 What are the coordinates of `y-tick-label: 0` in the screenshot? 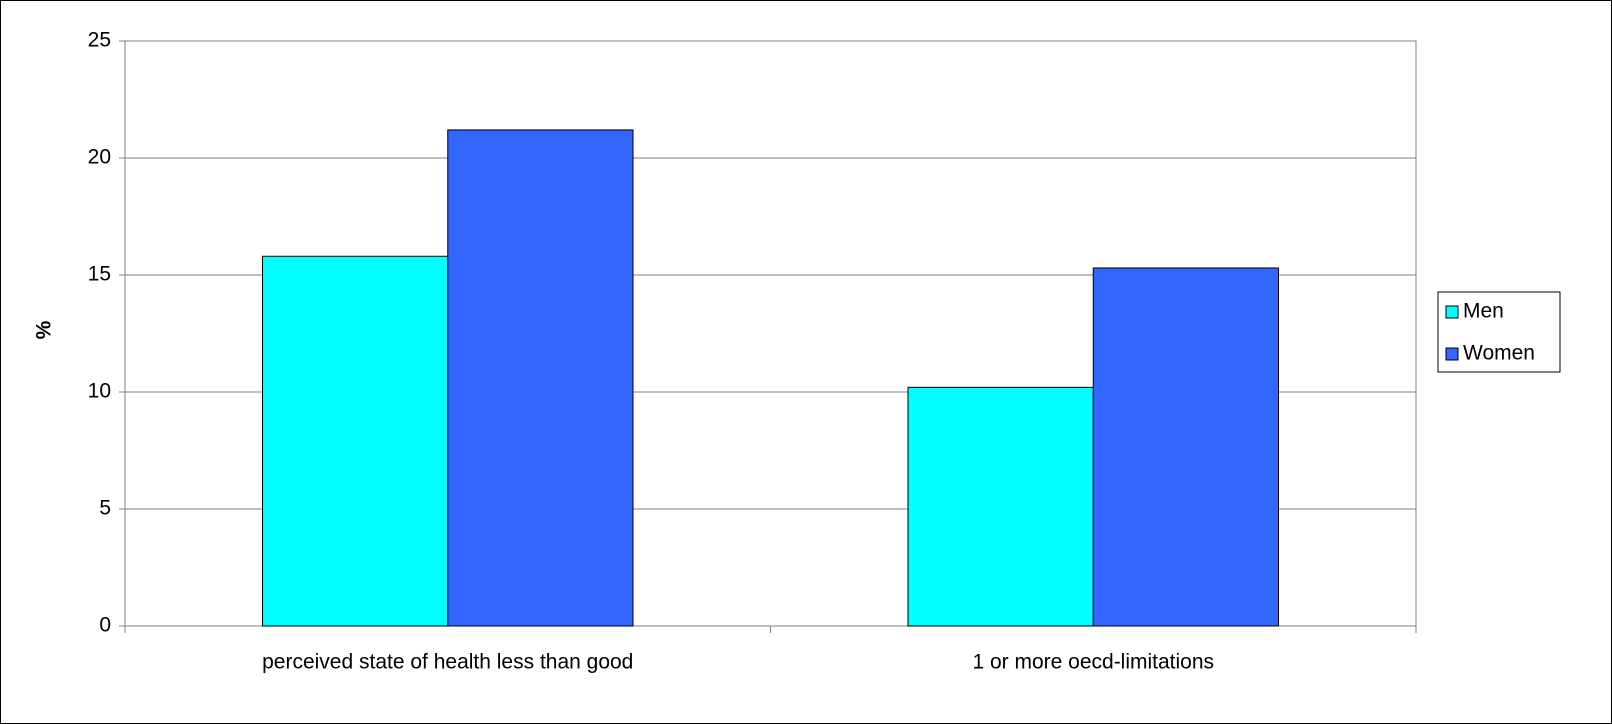 It's located at (105, 625).